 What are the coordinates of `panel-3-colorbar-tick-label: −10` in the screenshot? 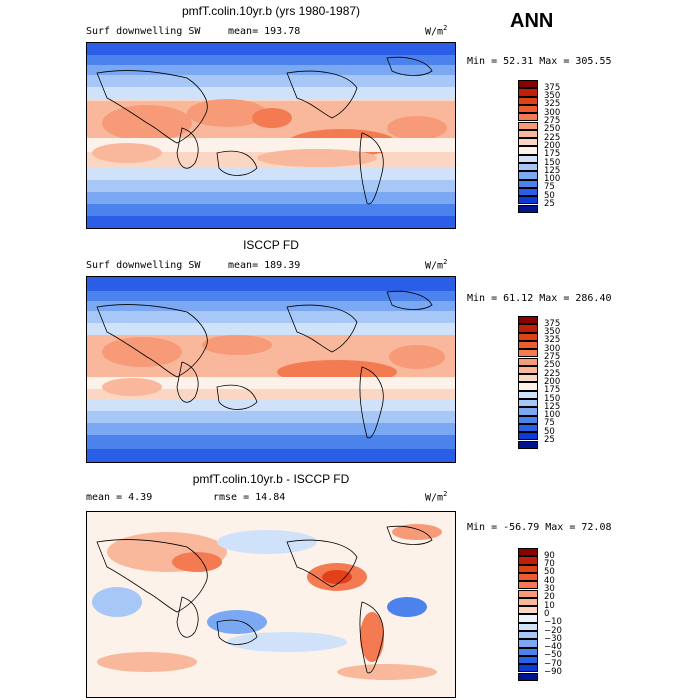 It's located at (553, 622).